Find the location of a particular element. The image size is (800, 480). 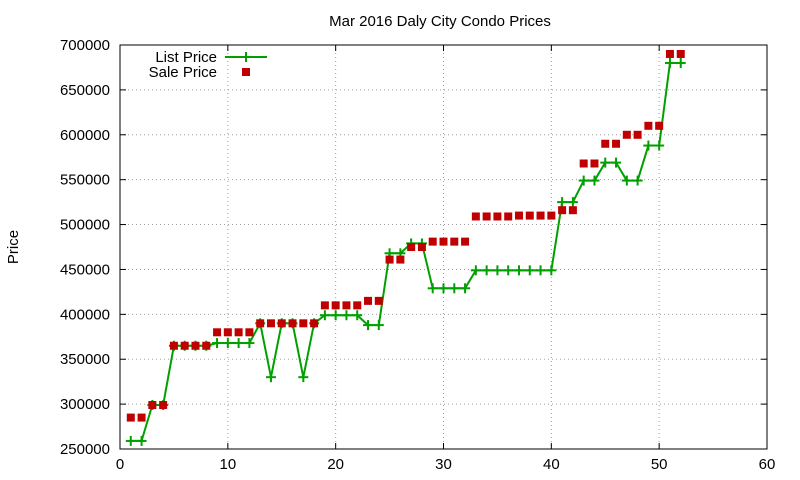

x-tick-label: 0 is located at coordinates (120, 464).